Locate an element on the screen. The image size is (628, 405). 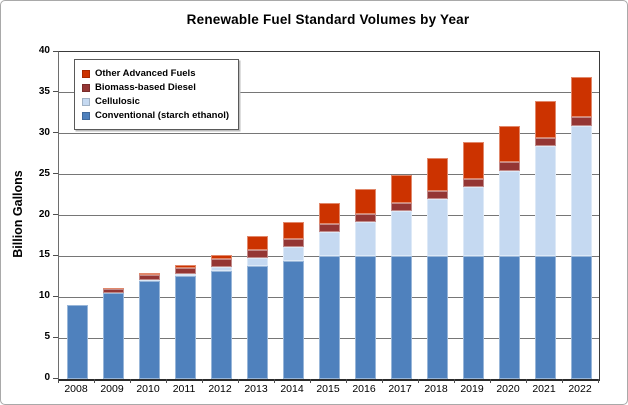
bar-2013 is located at coordinates (257, 307).